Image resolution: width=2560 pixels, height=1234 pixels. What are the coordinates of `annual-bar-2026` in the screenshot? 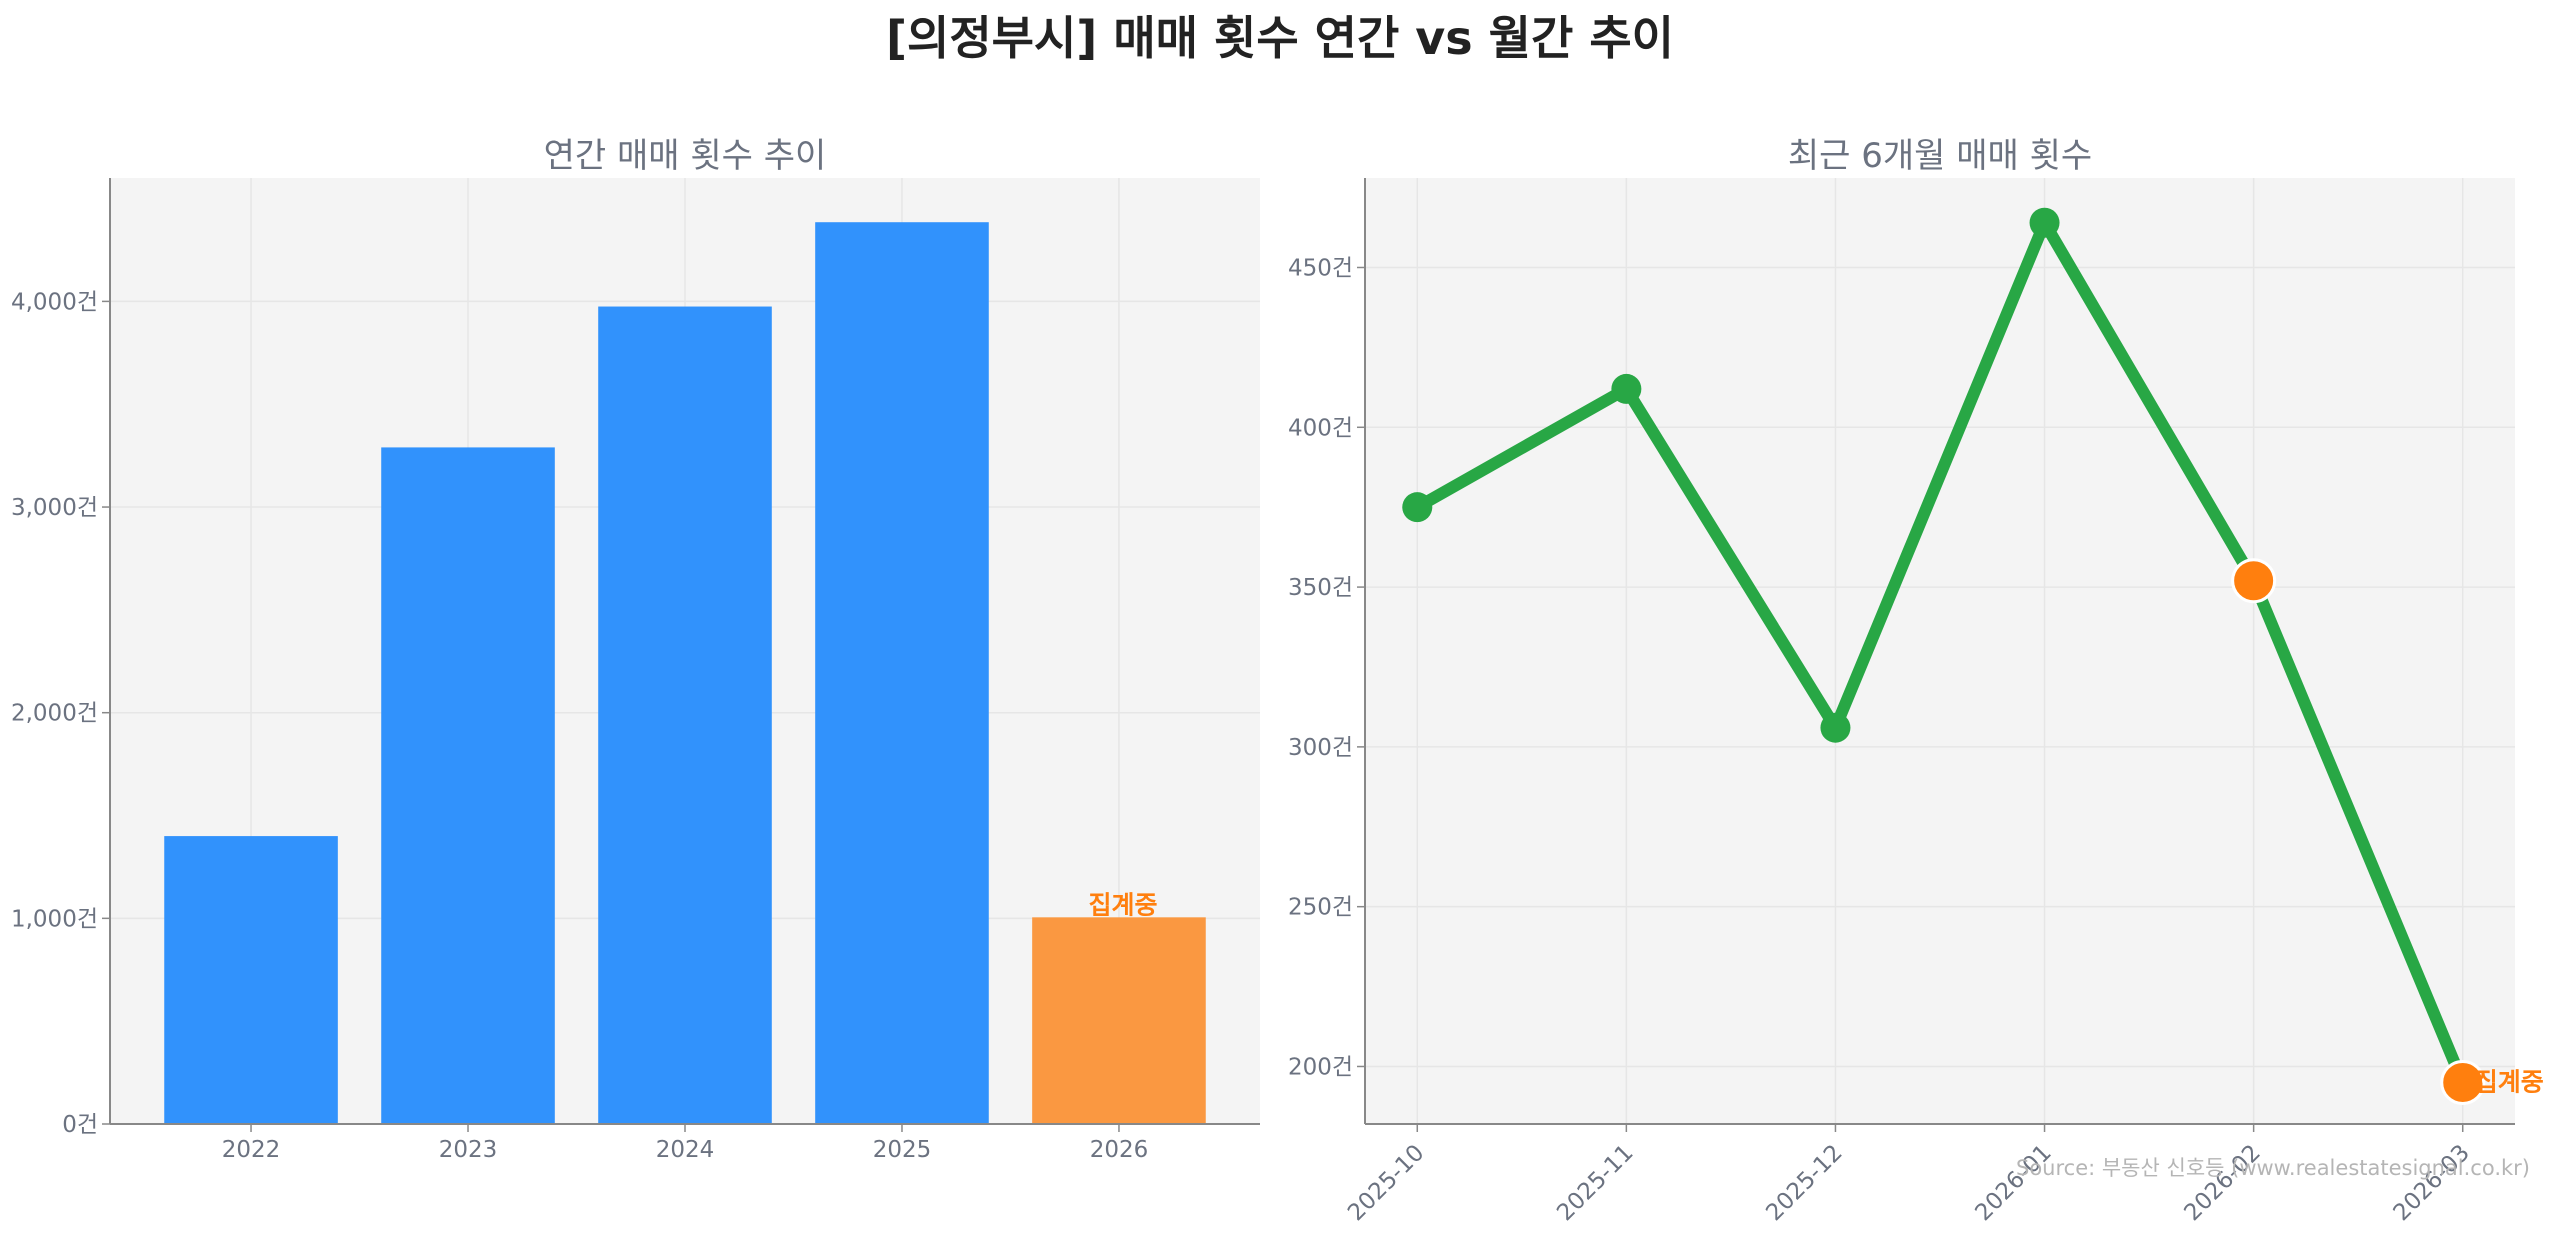 It's located at (1119, 1020).